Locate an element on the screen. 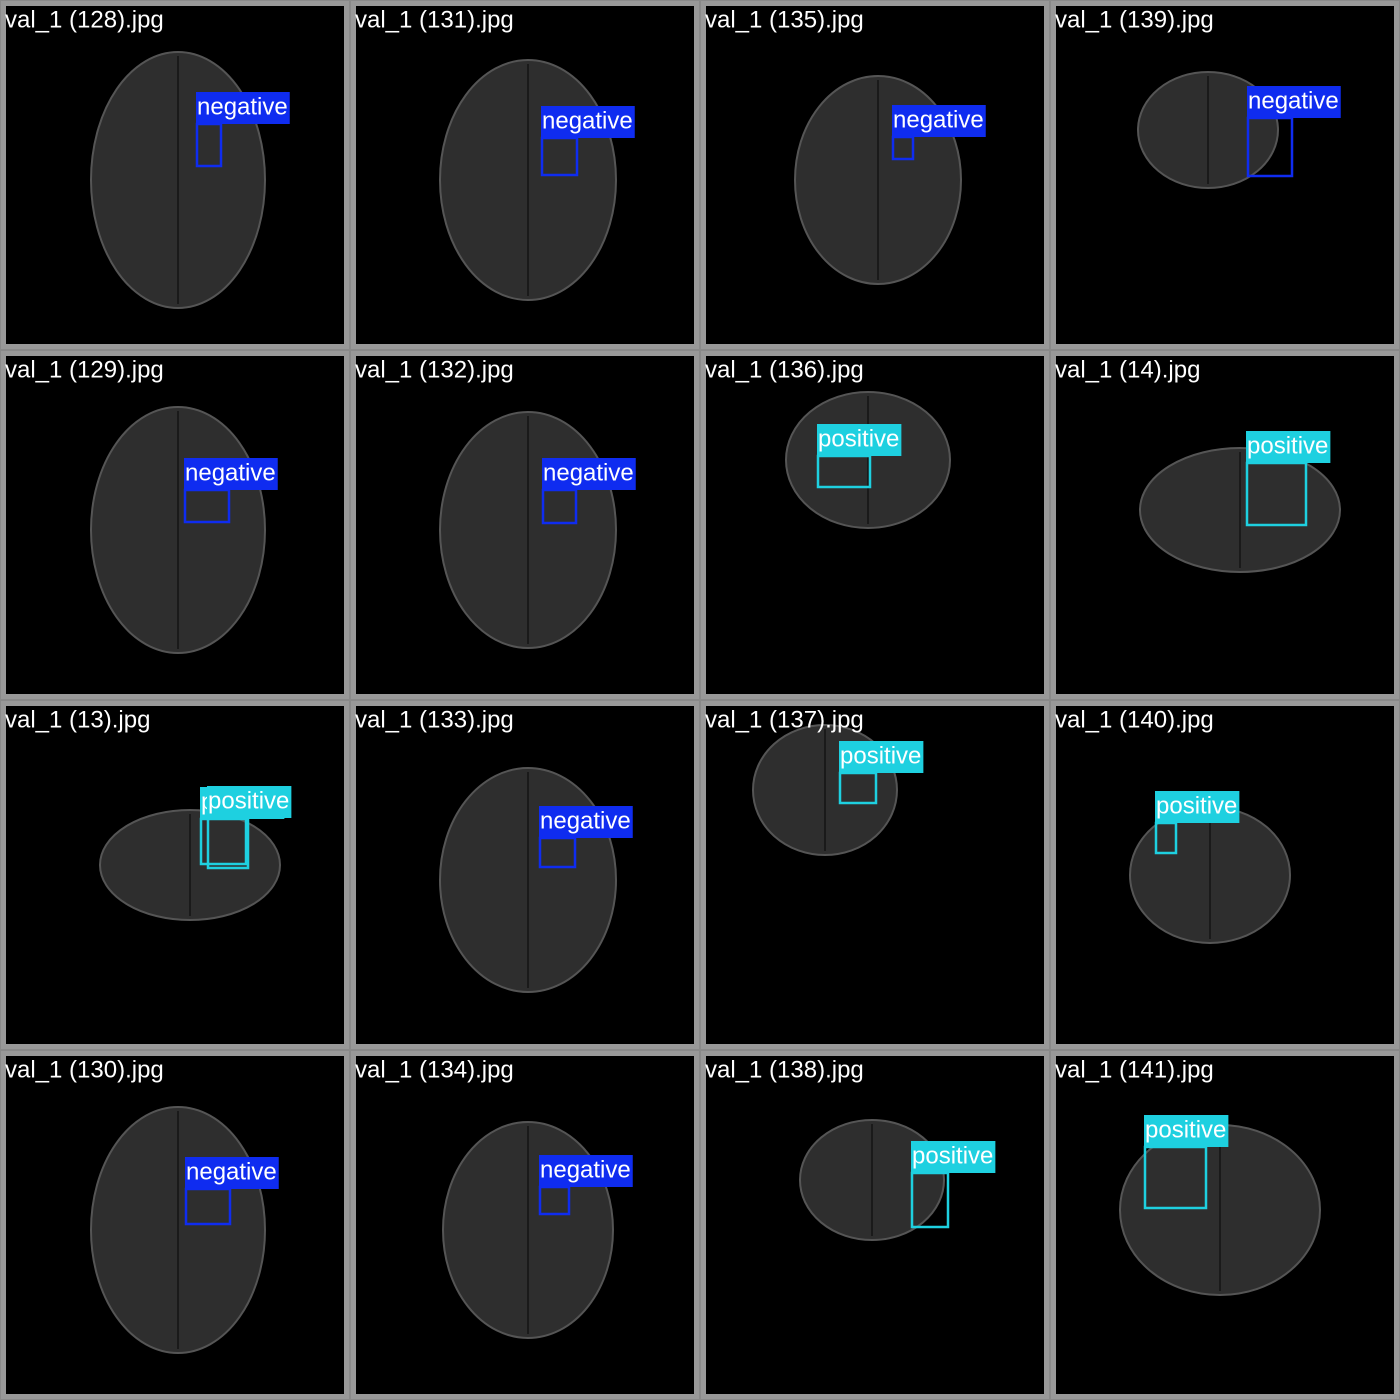  tile: val_1 (14).jpg positive is located at coordinates (1225, 525).